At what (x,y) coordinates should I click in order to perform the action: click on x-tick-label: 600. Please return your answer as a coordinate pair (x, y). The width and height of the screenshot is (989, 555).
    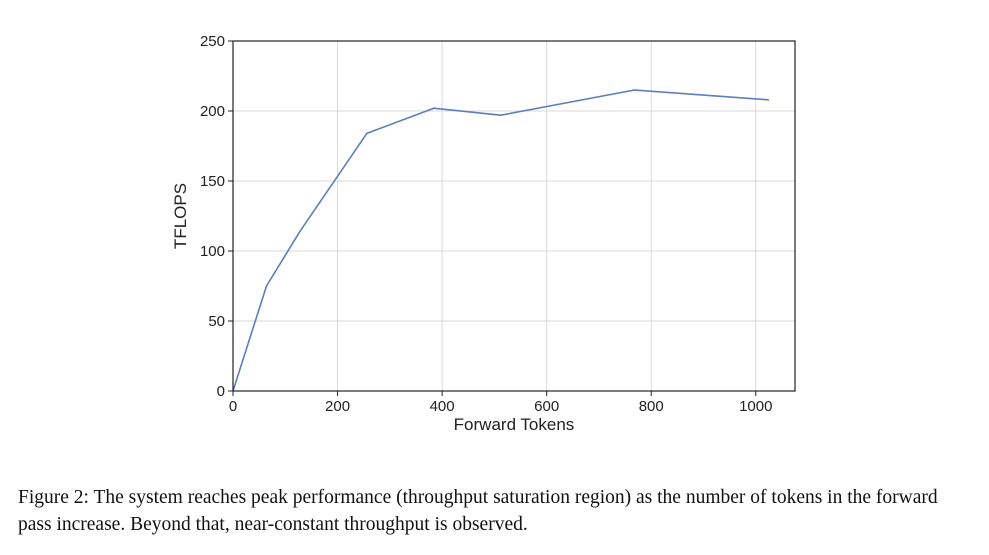
    Looking at the image, I should click on (546, 406).